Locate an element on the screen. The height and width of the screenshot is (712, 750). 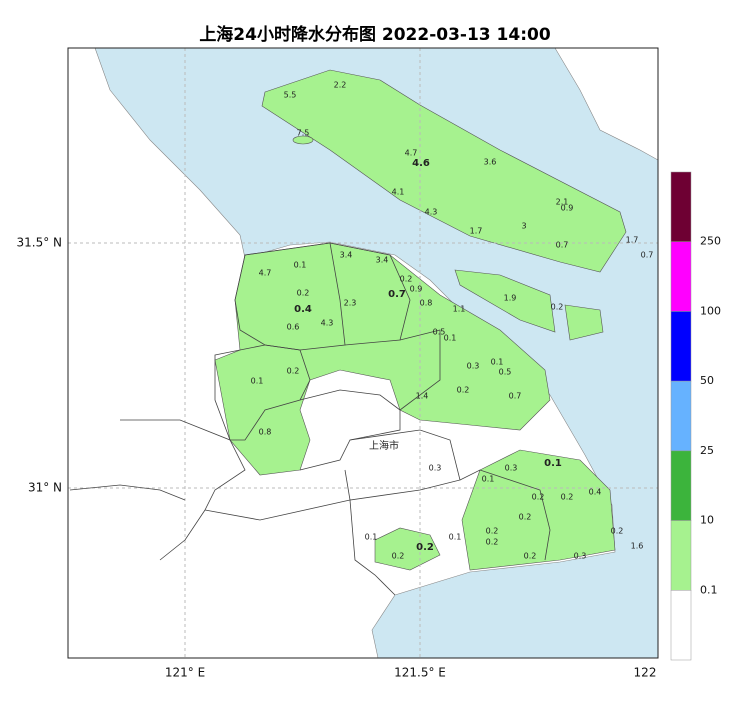
station-value: 2.2 is located at coordinates (340, 85).